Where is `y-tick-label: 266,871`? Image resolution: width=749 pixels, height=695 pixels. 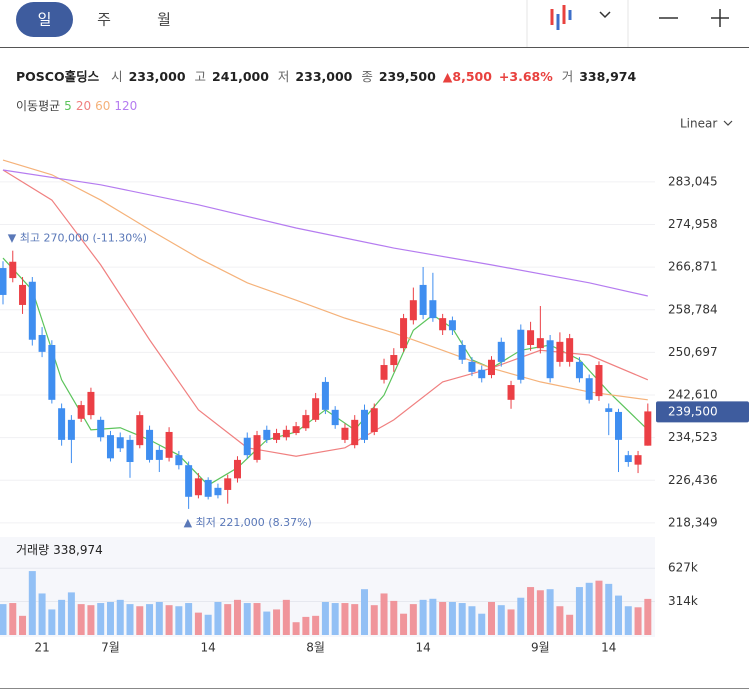 y-tick-label: 266,871 is located at coordinates (693, 267).